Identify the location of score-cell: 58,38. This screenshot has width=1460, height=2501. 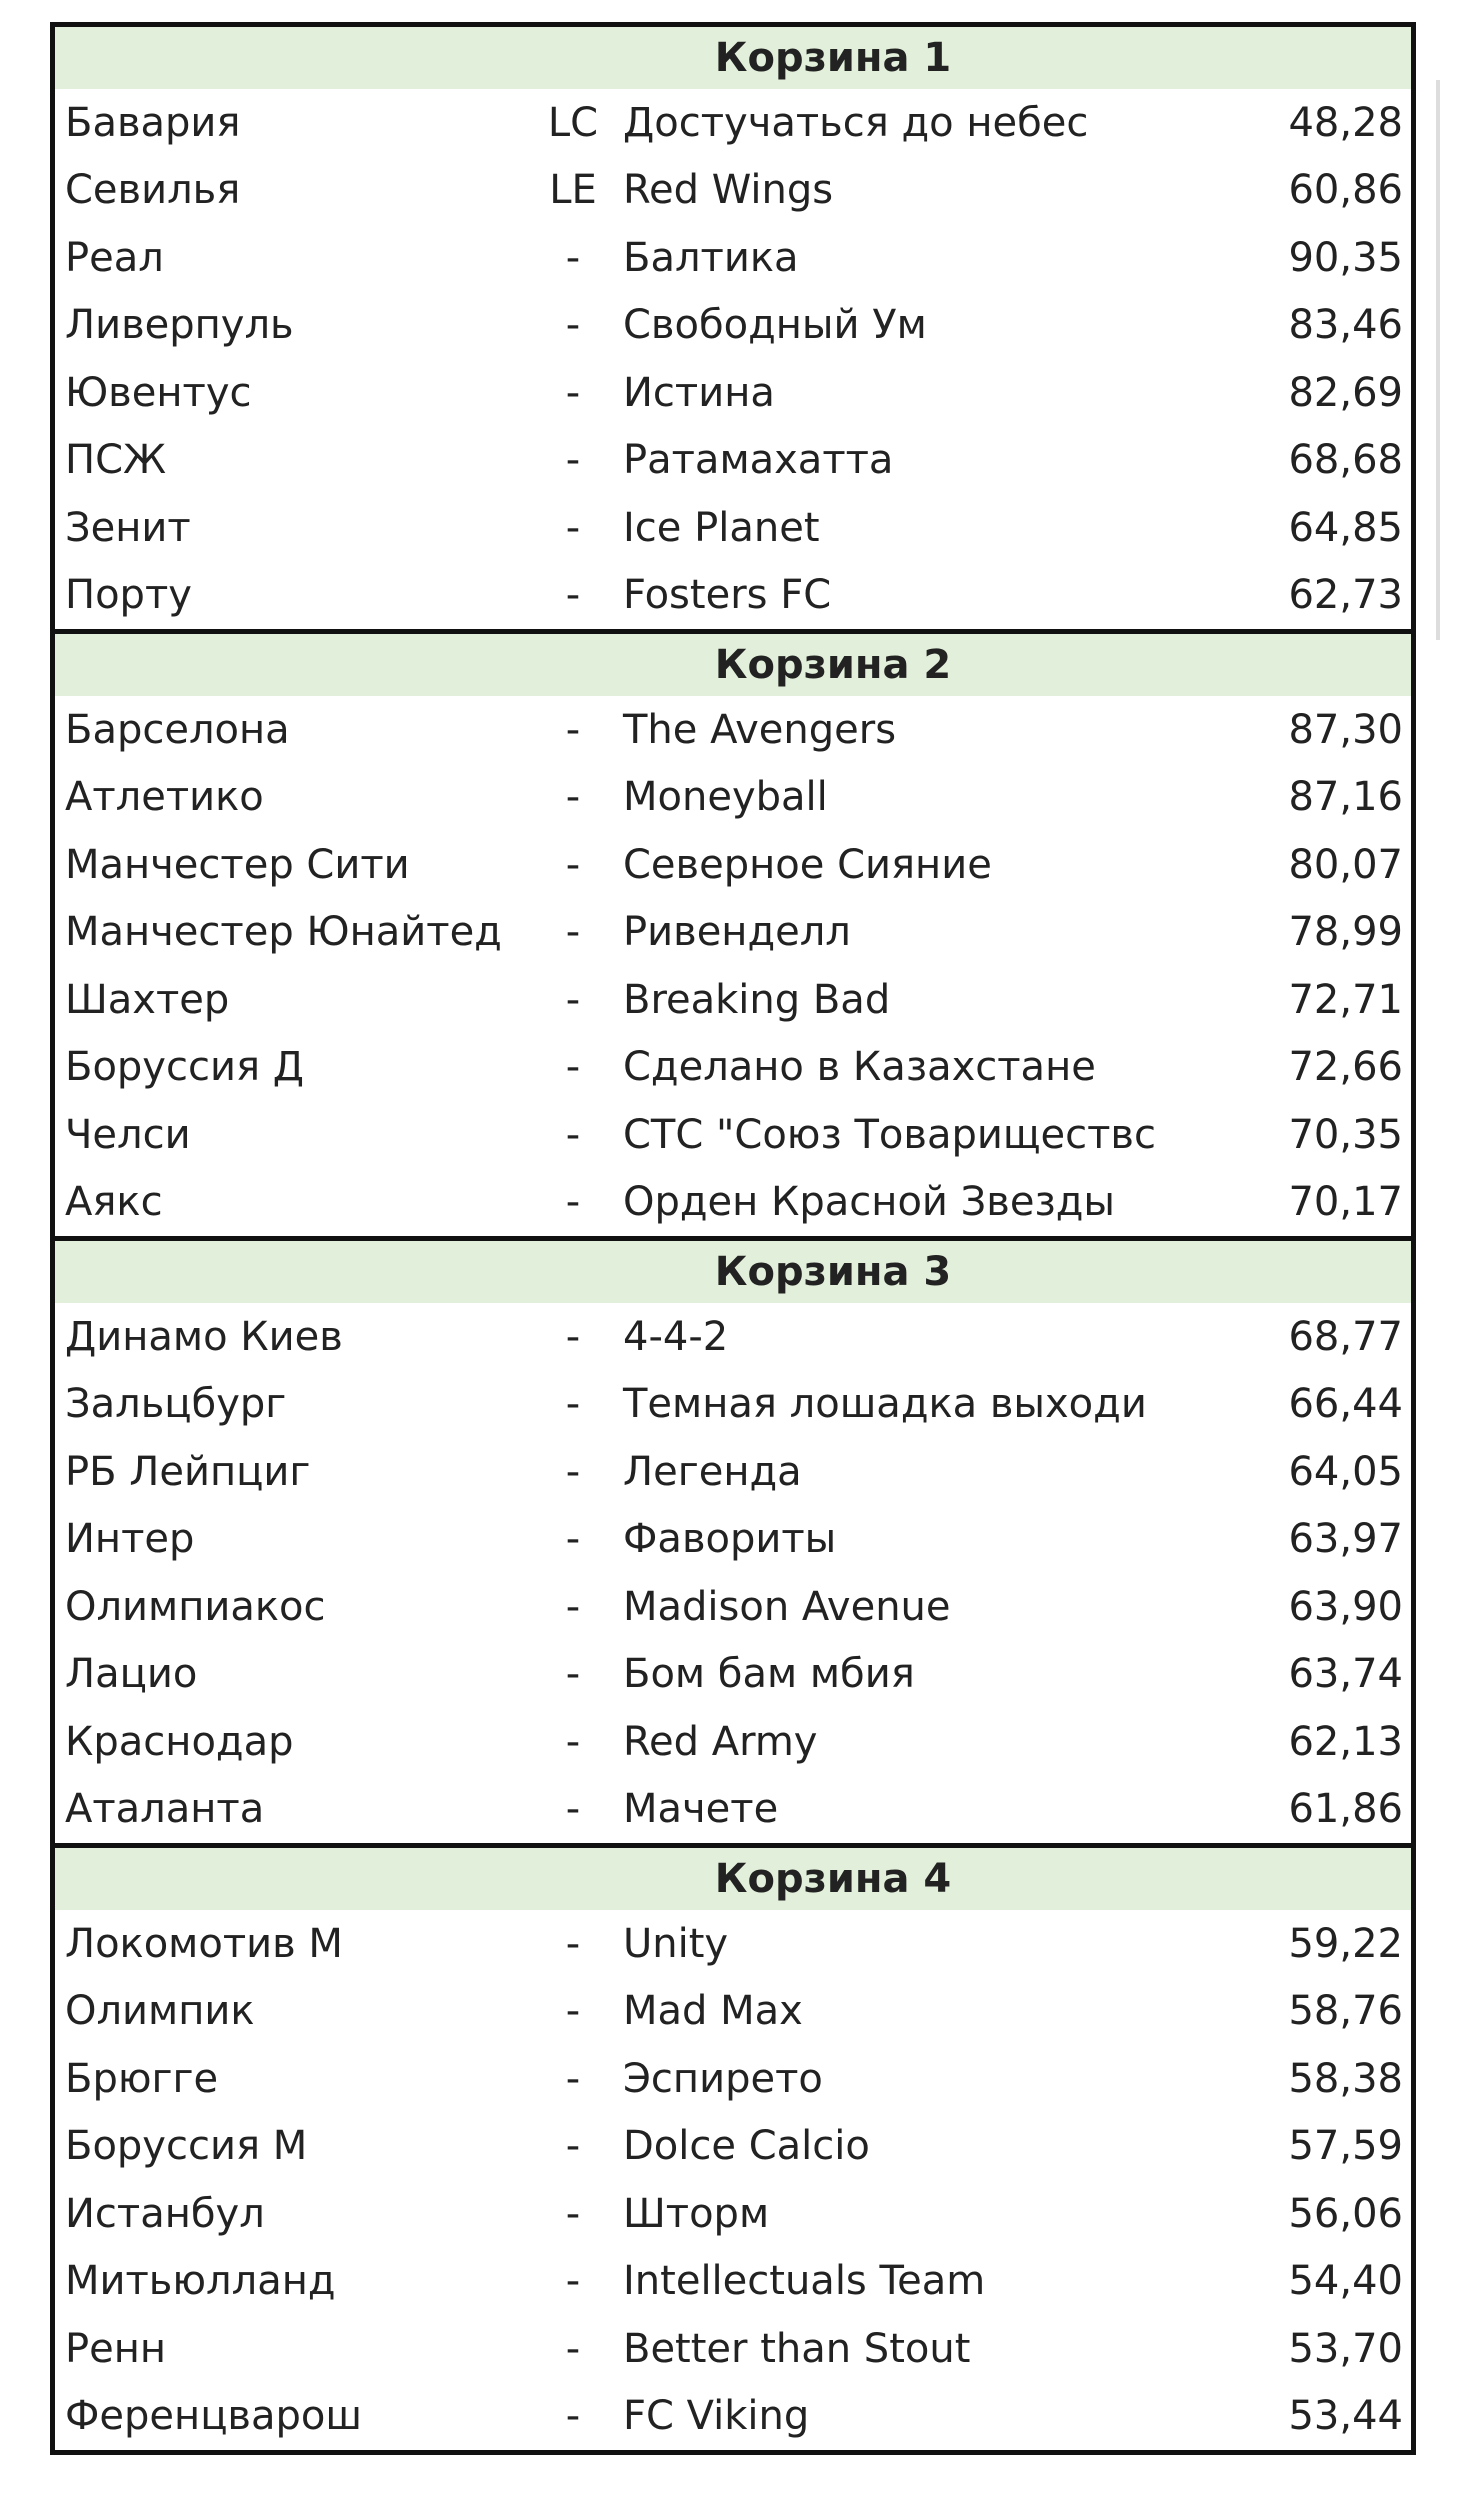
(1345, 2078).